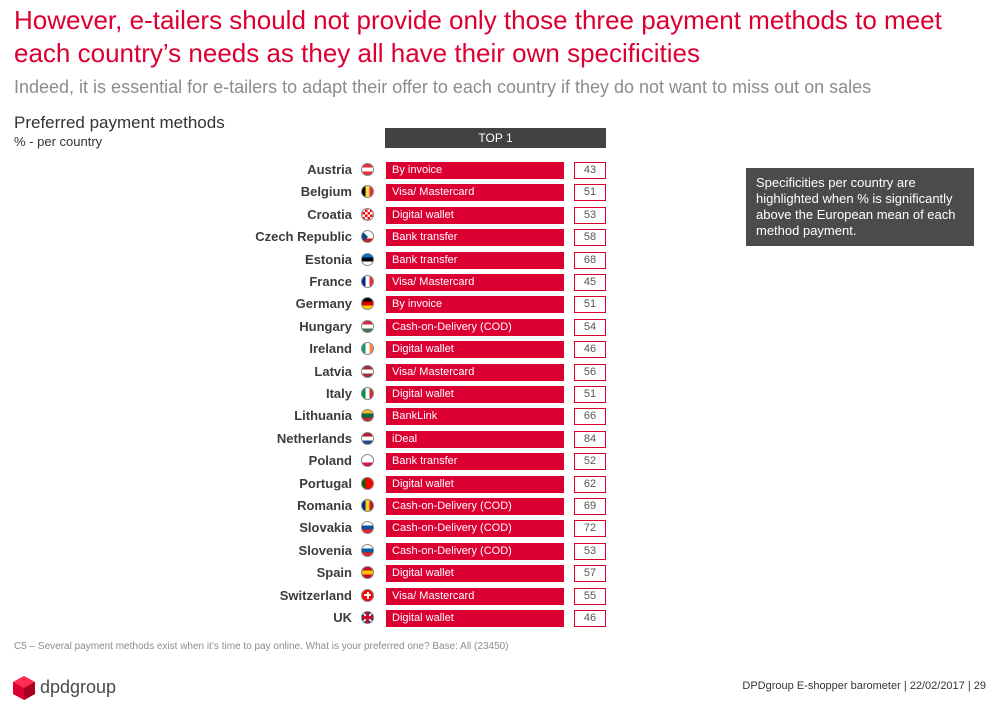  I want to click on value-label: 55, so click(590, 596).